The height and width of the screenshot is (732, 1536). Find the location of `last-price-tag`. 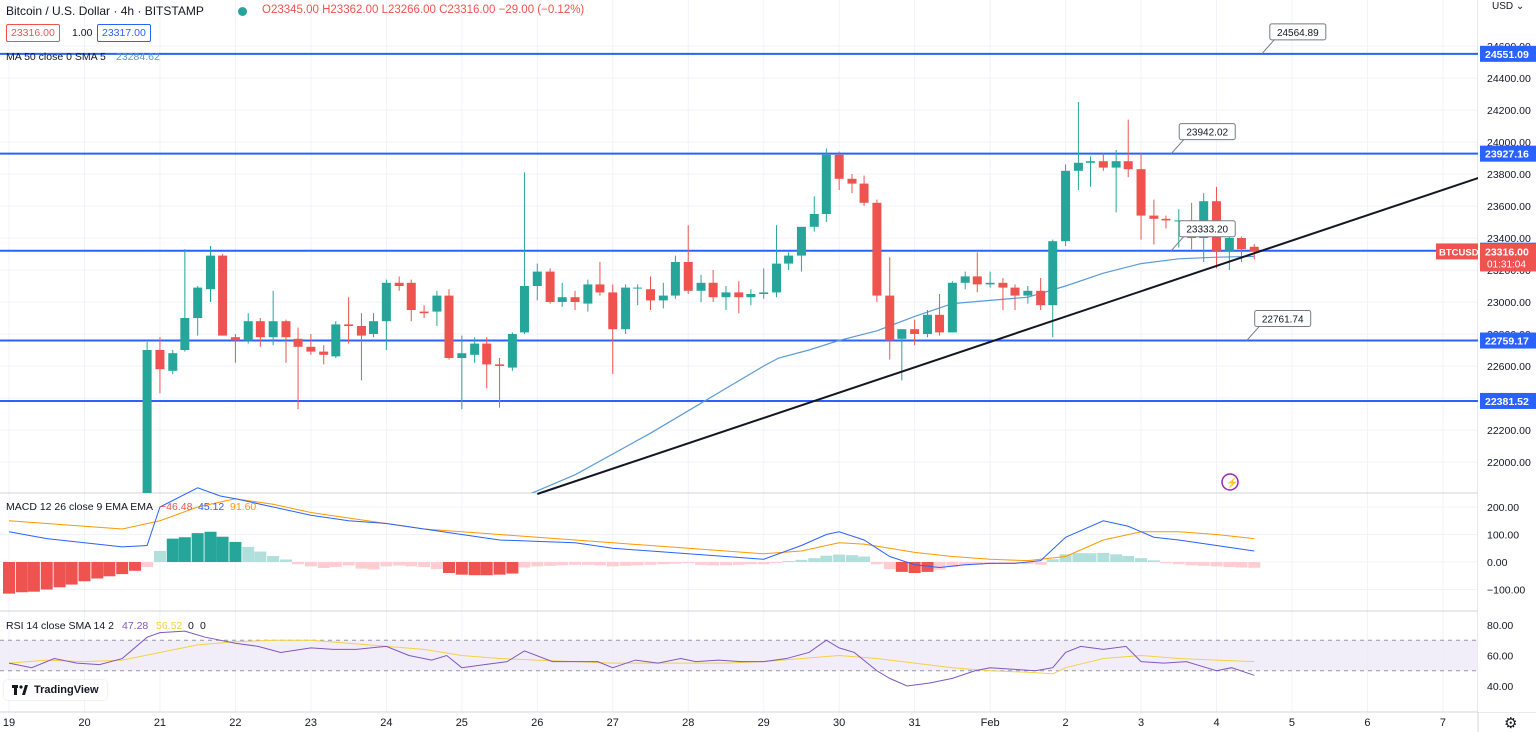

last-price-tag is located at coordinates (1508, 257).